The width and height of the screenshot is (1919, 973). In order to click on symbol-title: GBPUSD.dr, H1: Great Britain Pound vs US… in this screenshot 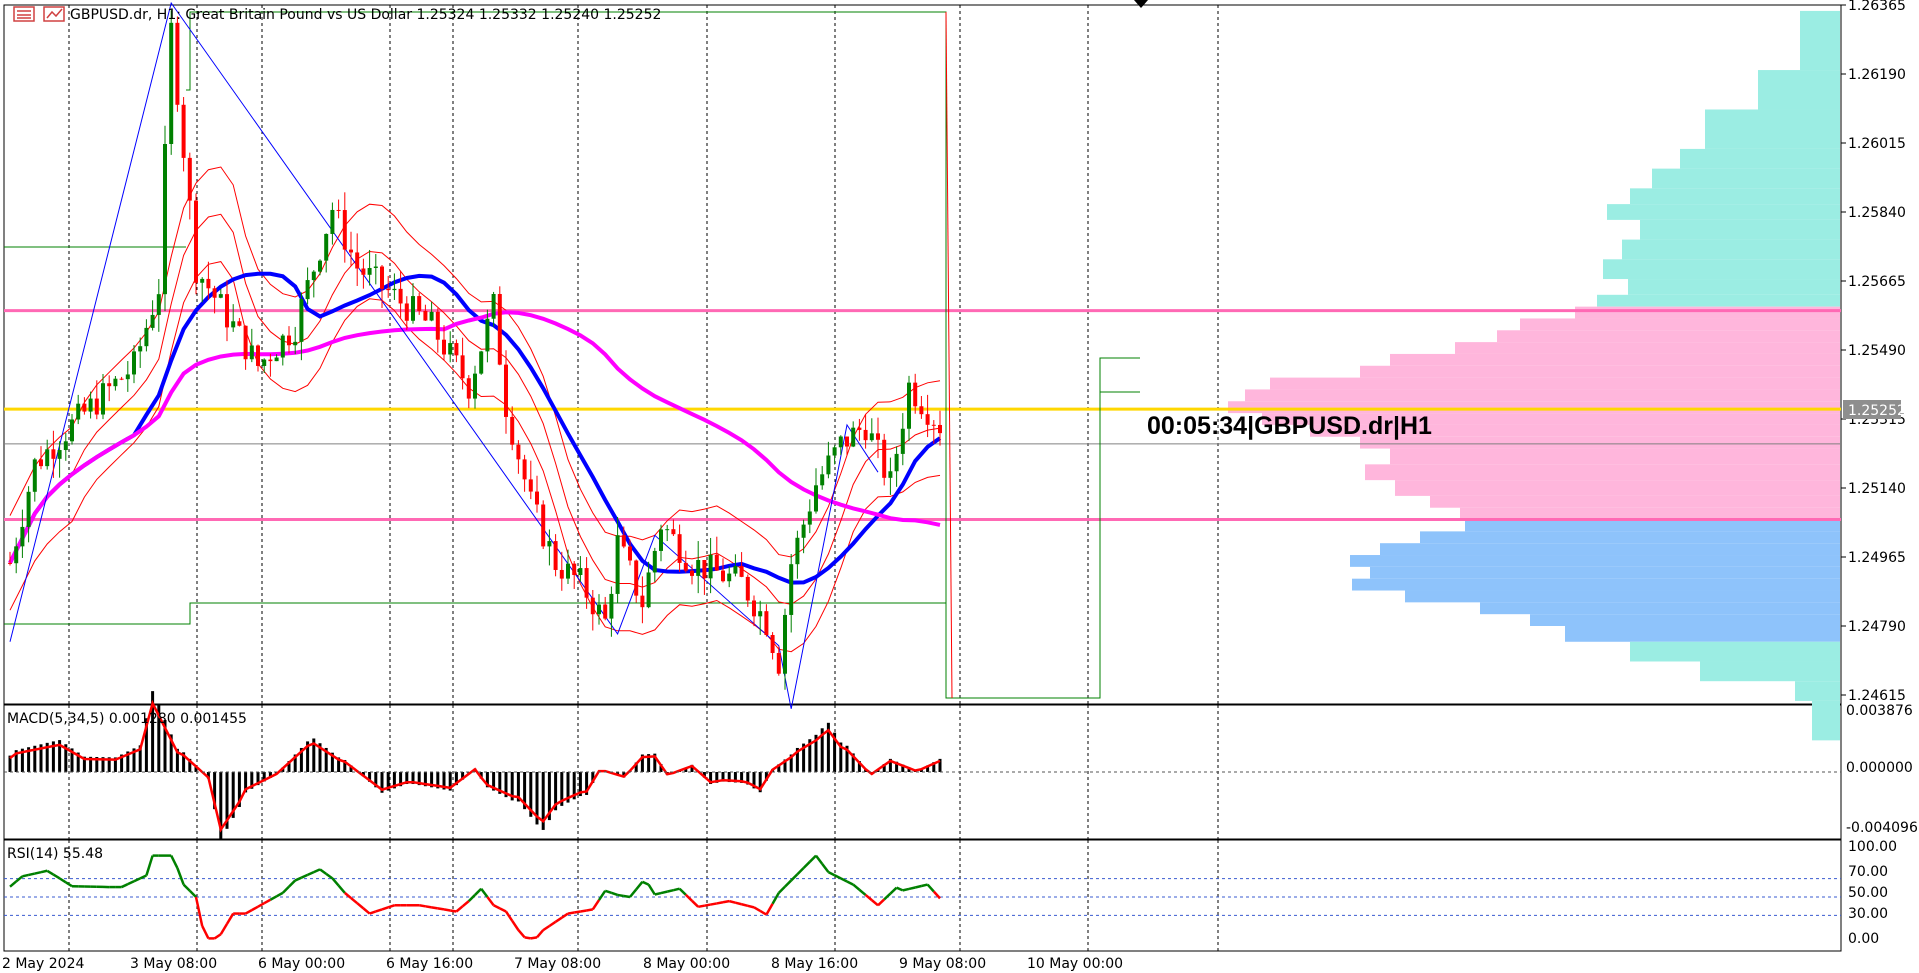, I will do `click(365, 15)`.